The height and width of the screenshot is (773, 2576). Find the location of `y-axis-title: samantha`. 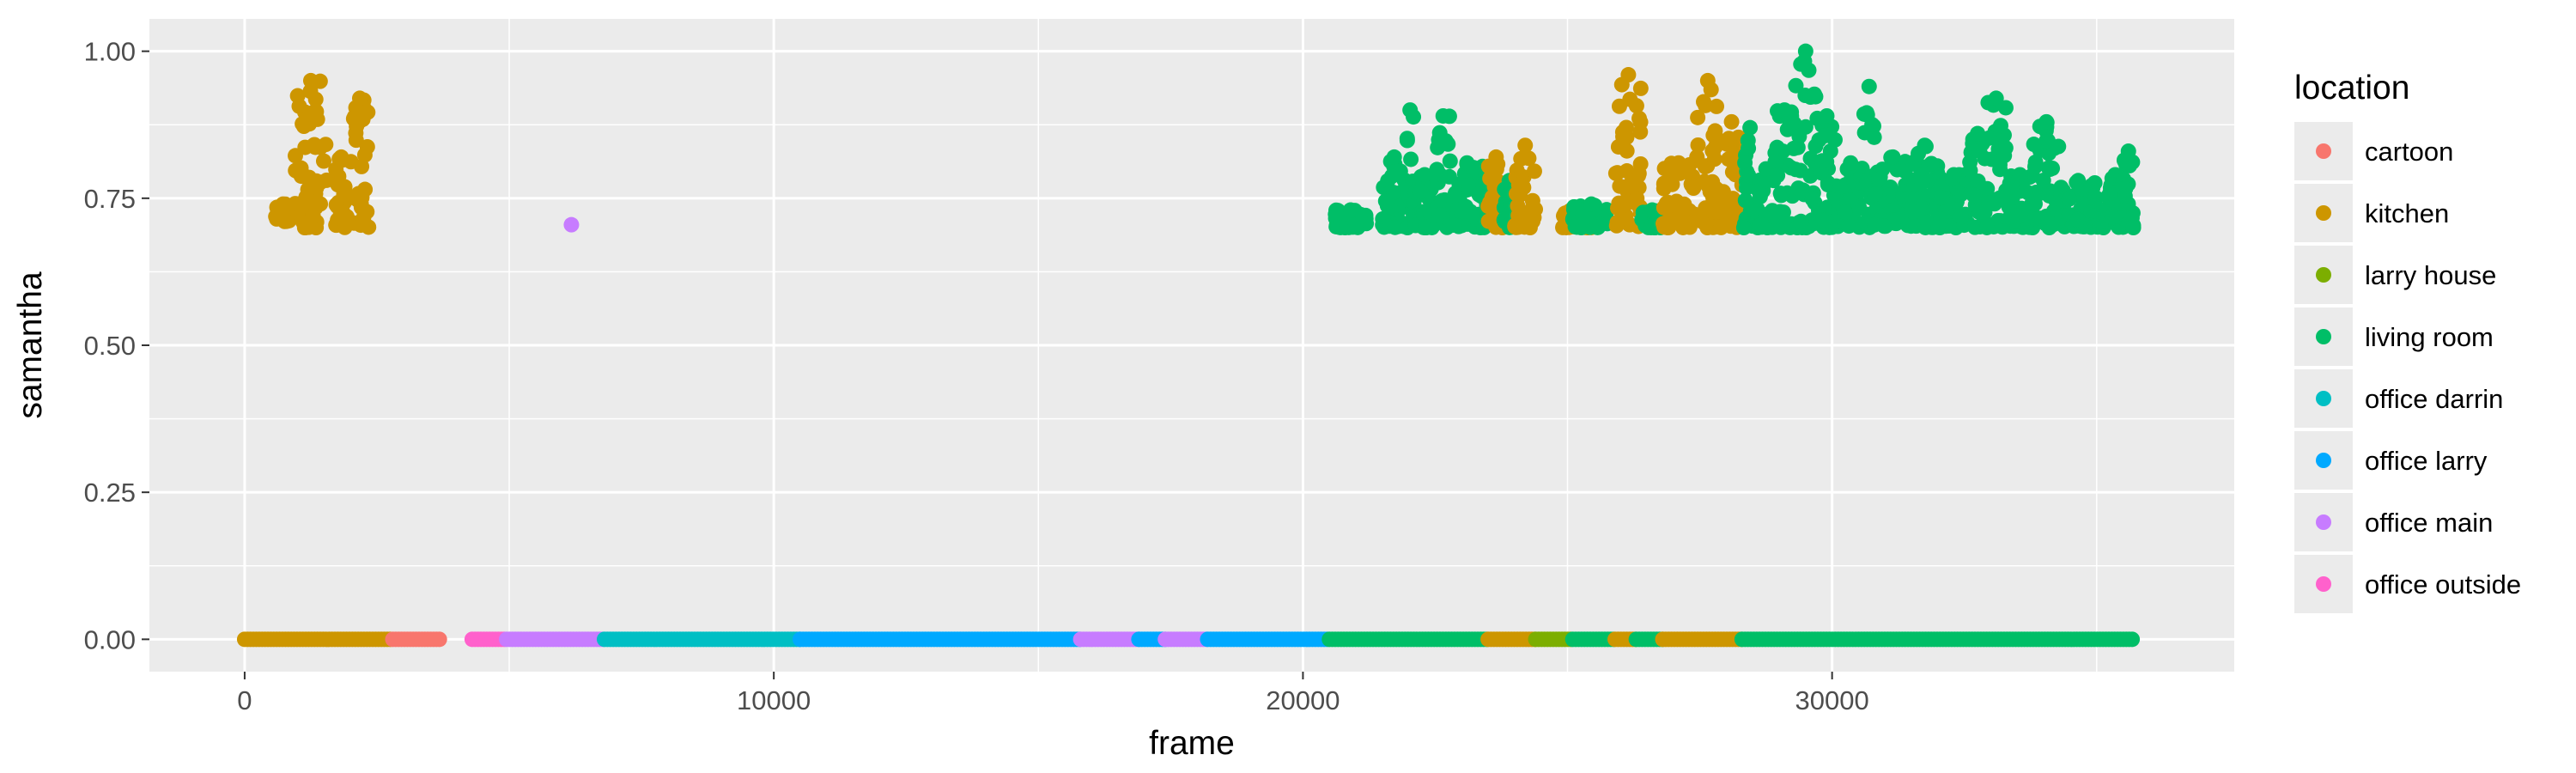

y-axis-title: samantha is located at coordinates (31, 345).